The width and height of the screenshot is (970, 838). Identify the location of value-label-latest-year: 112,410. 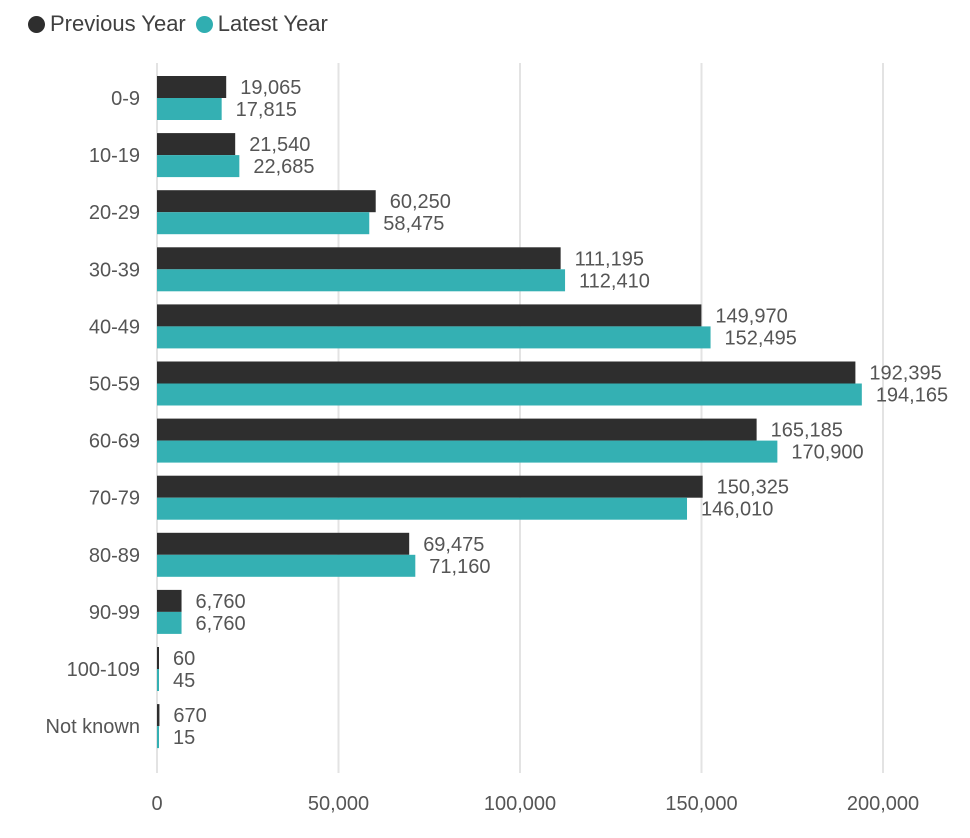
(614, 281).